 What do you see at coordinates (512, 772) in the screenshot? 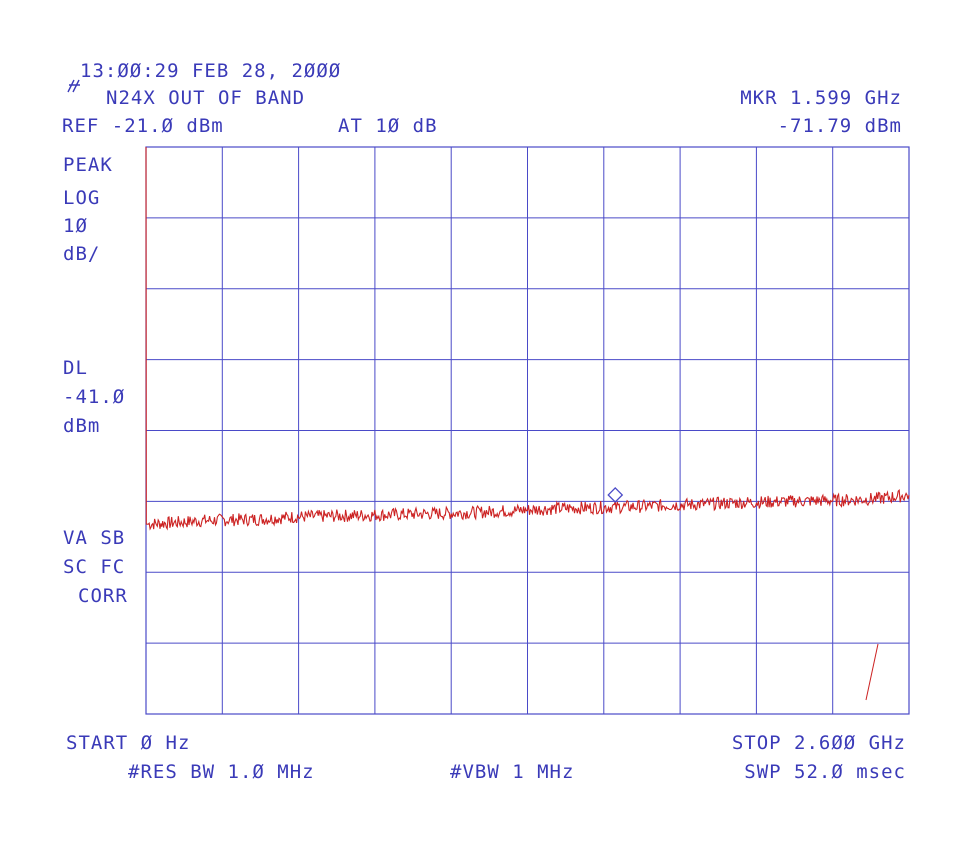
I see `video-bandwidth: #VBW 1 MHz` at bounding box center [512, 772].